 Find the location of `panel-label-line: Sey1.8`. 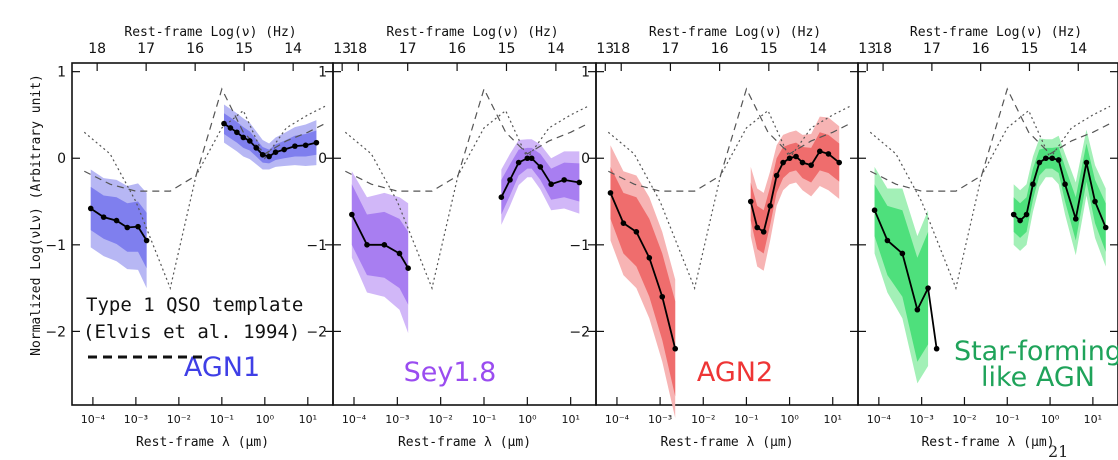

panel-label-line: Sey1.8 is located at coordinates (450, 372).